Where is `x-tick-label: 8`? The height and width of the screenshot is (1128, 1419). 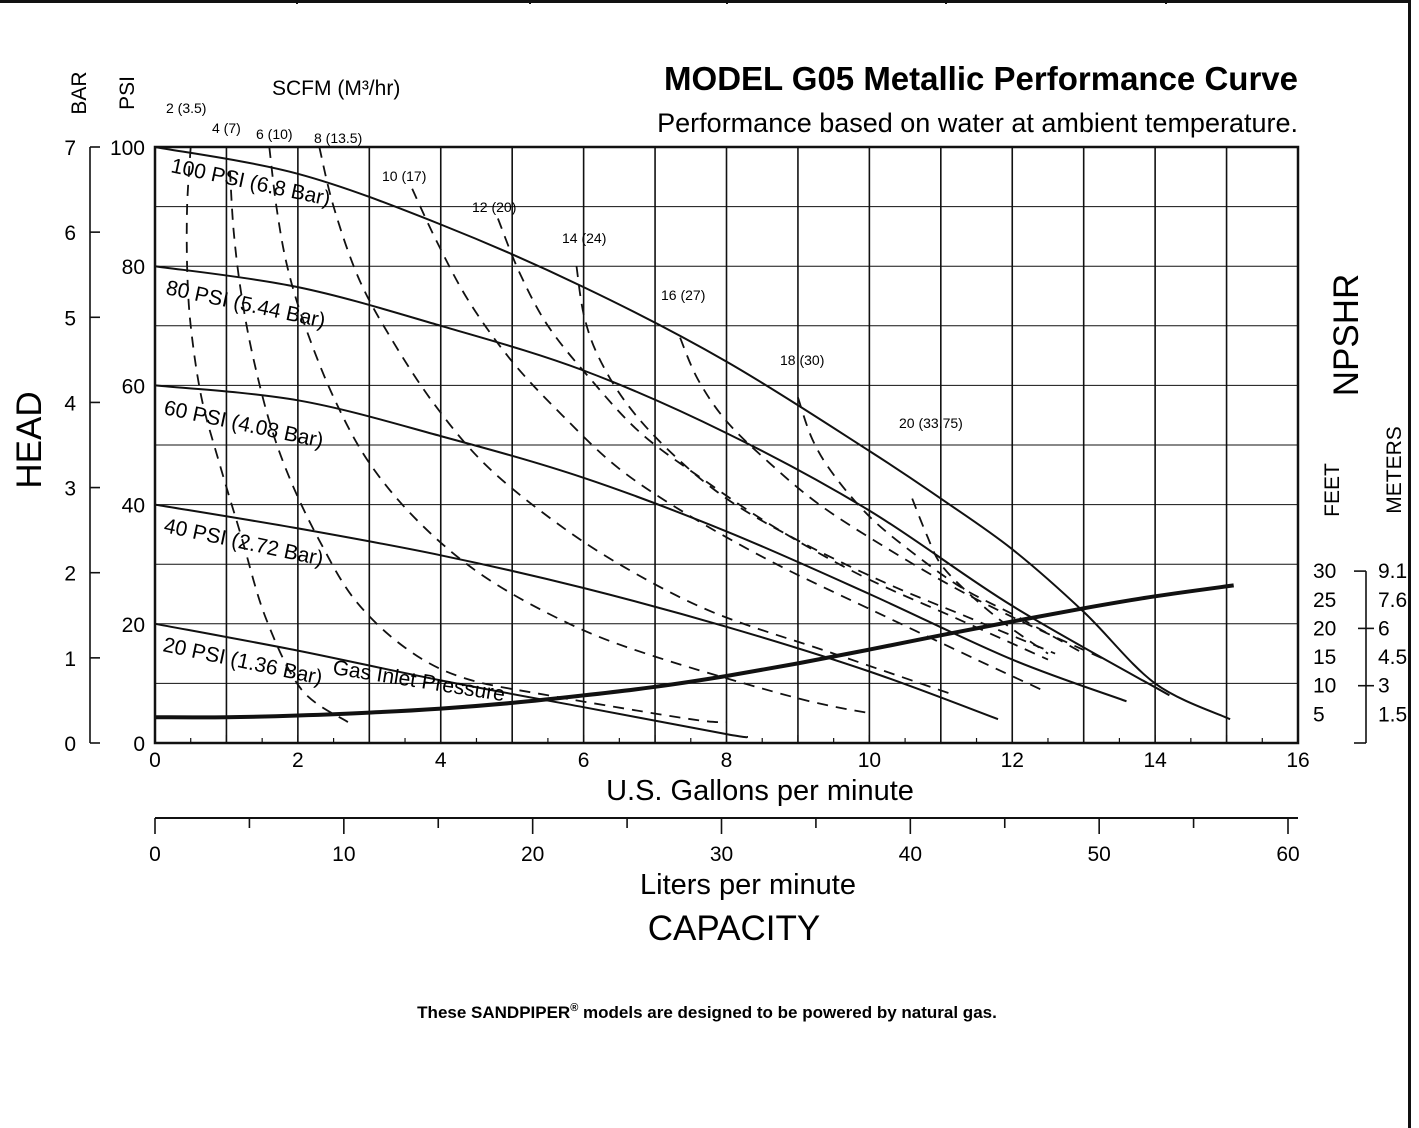
x-tick-label: 8 is located at coordinates (727, 760).